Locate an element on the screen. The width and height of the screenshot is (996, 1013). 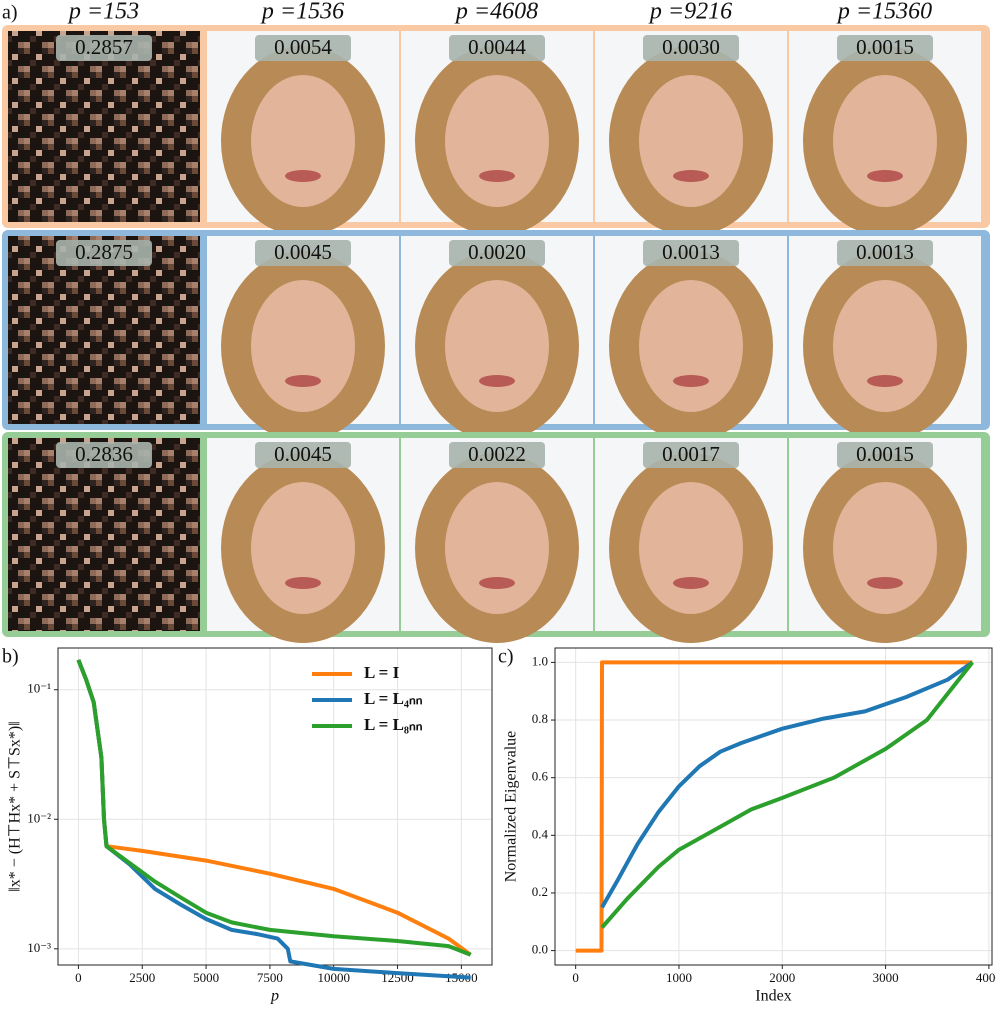
column-header: p =15360 is located at coordinates (884, 12).